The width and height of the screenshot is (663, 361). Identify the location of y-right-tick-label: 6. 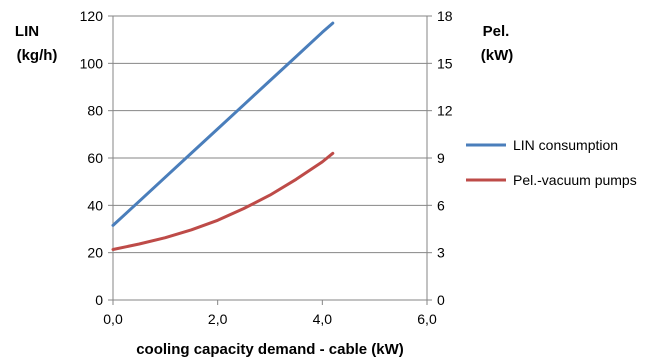
(441, 205).